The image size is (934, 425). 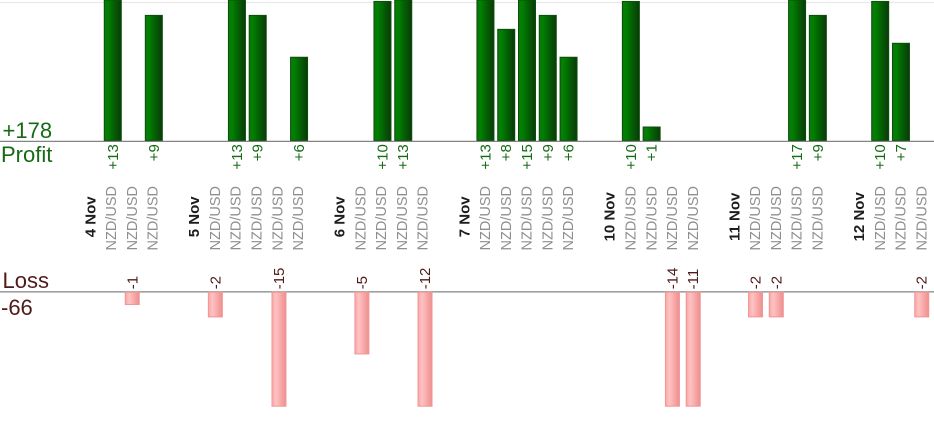 I want to click on svg-text: 5 Nov, so click(x=194, y=217).